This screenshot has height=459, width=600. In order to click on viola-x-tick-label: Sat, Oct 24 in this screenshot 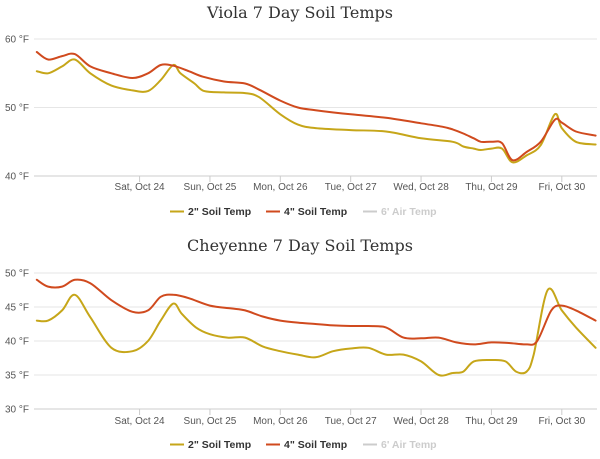, I will do `click(140, 187)`.